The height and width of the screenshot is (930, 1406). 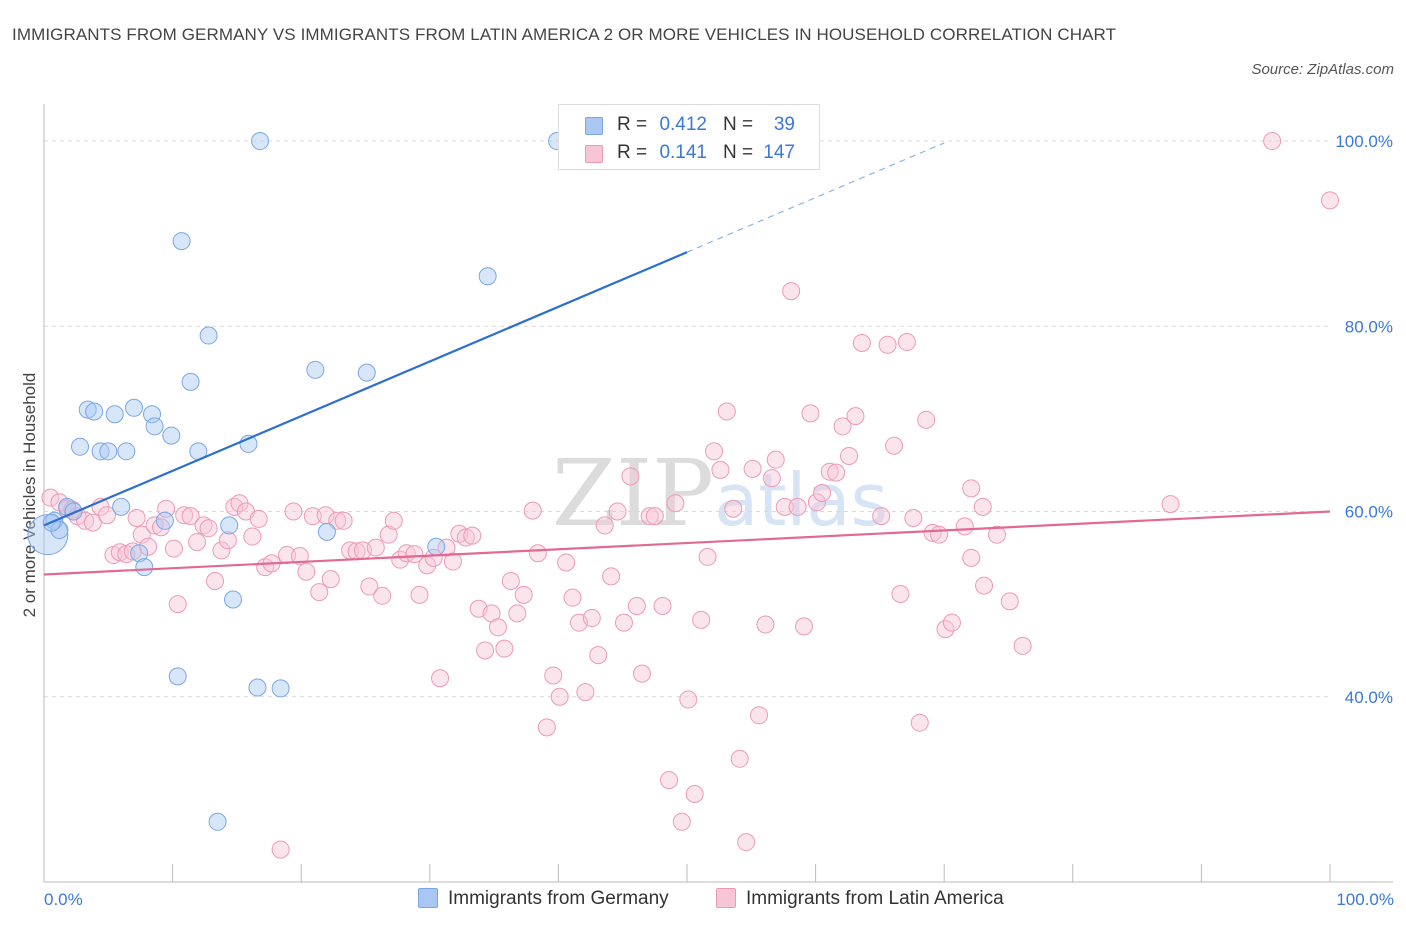 What do you see at coordinates (784, 124) in the screenshot?
I see `germany-n-value: 39` at bounding box center [784, 124].